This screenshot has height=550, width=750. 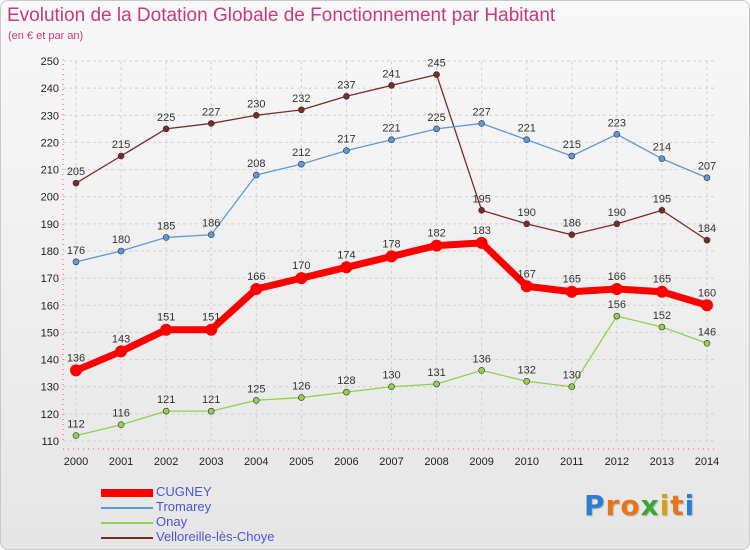 What do you see at coordinates (50, 62) in the screenshot?
I see `y-tick-label: 250` at bounding box center [50, 62].